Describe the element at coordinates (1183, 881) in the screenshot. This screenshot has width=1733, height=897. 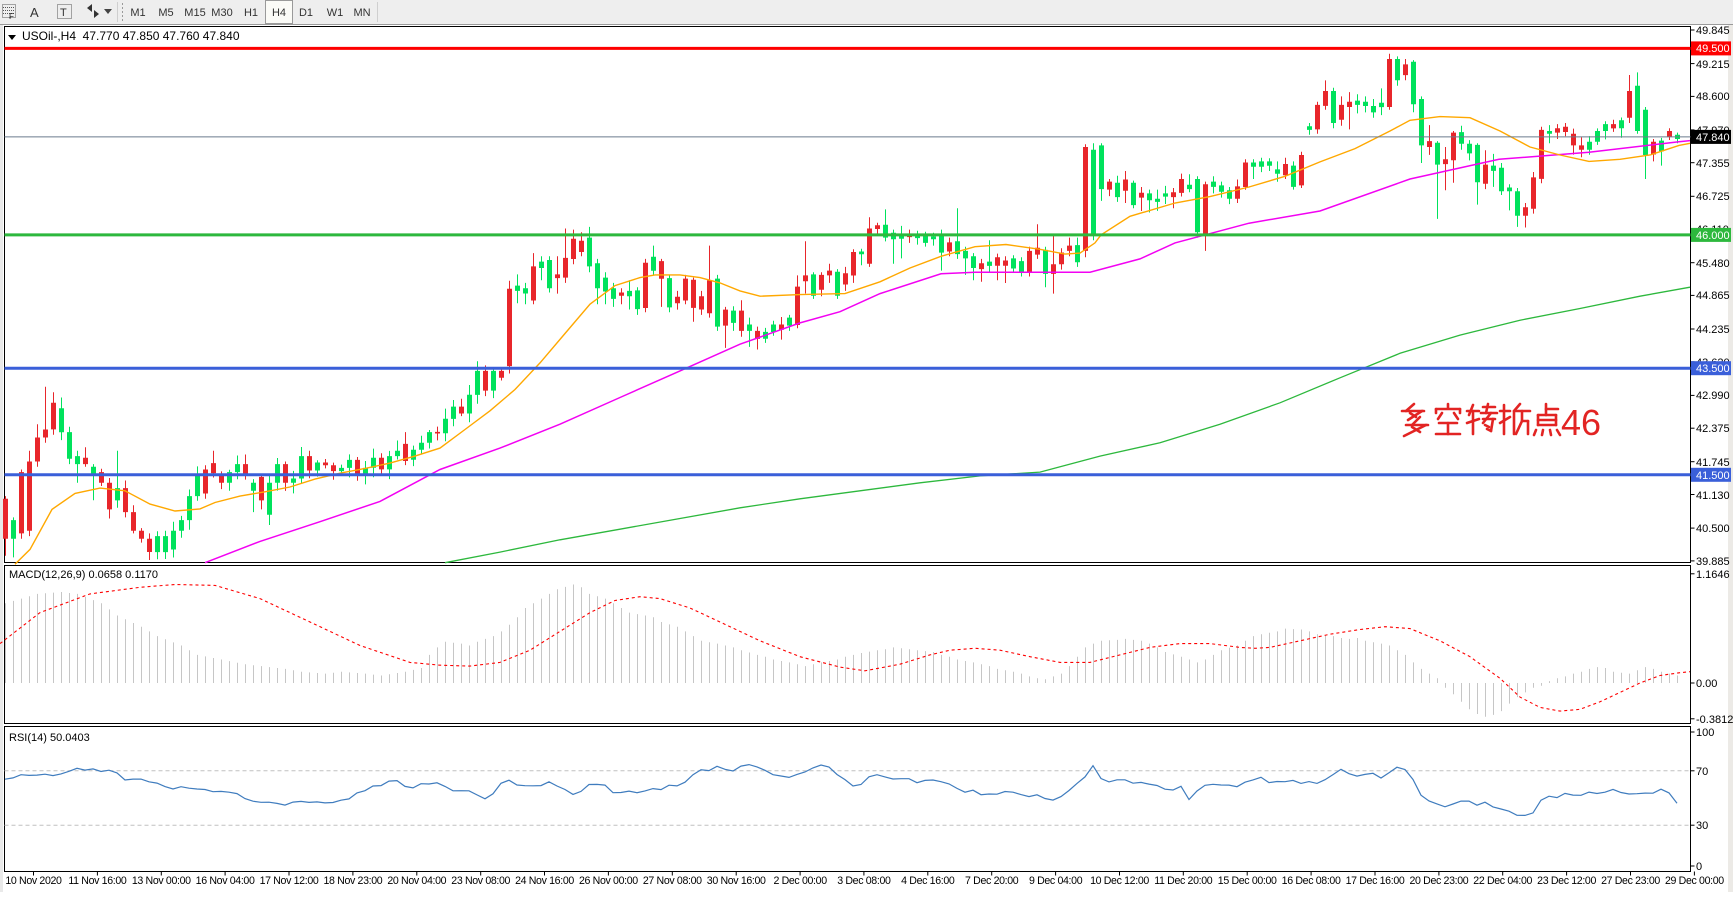
I see `svg-text: 11 Dec 20:00` at that location.